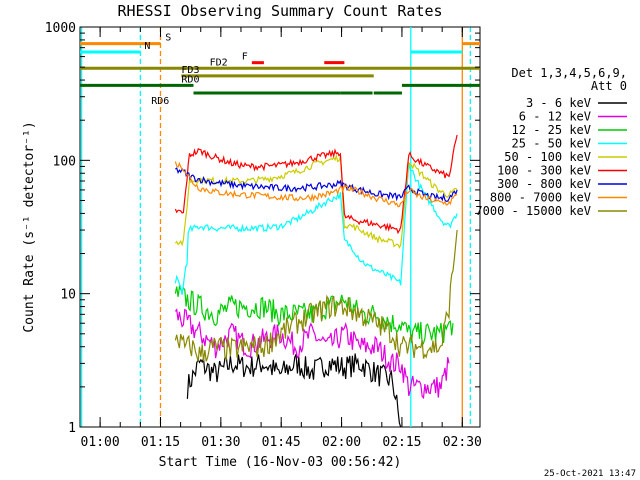  Describe the element at coordinates (168, 38) in the screenshot. I see `state-bar-label: S` at that location.